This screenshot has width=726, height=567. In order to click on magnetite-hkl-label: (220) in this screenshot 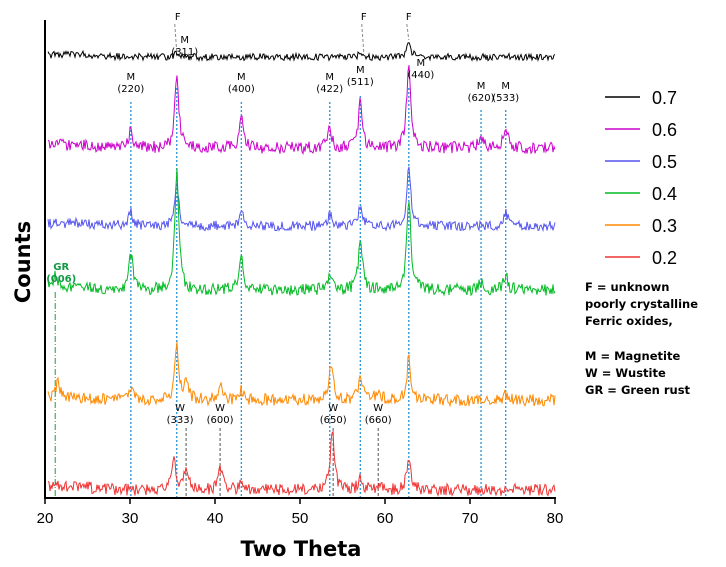, I will do `click(130, 89)`.